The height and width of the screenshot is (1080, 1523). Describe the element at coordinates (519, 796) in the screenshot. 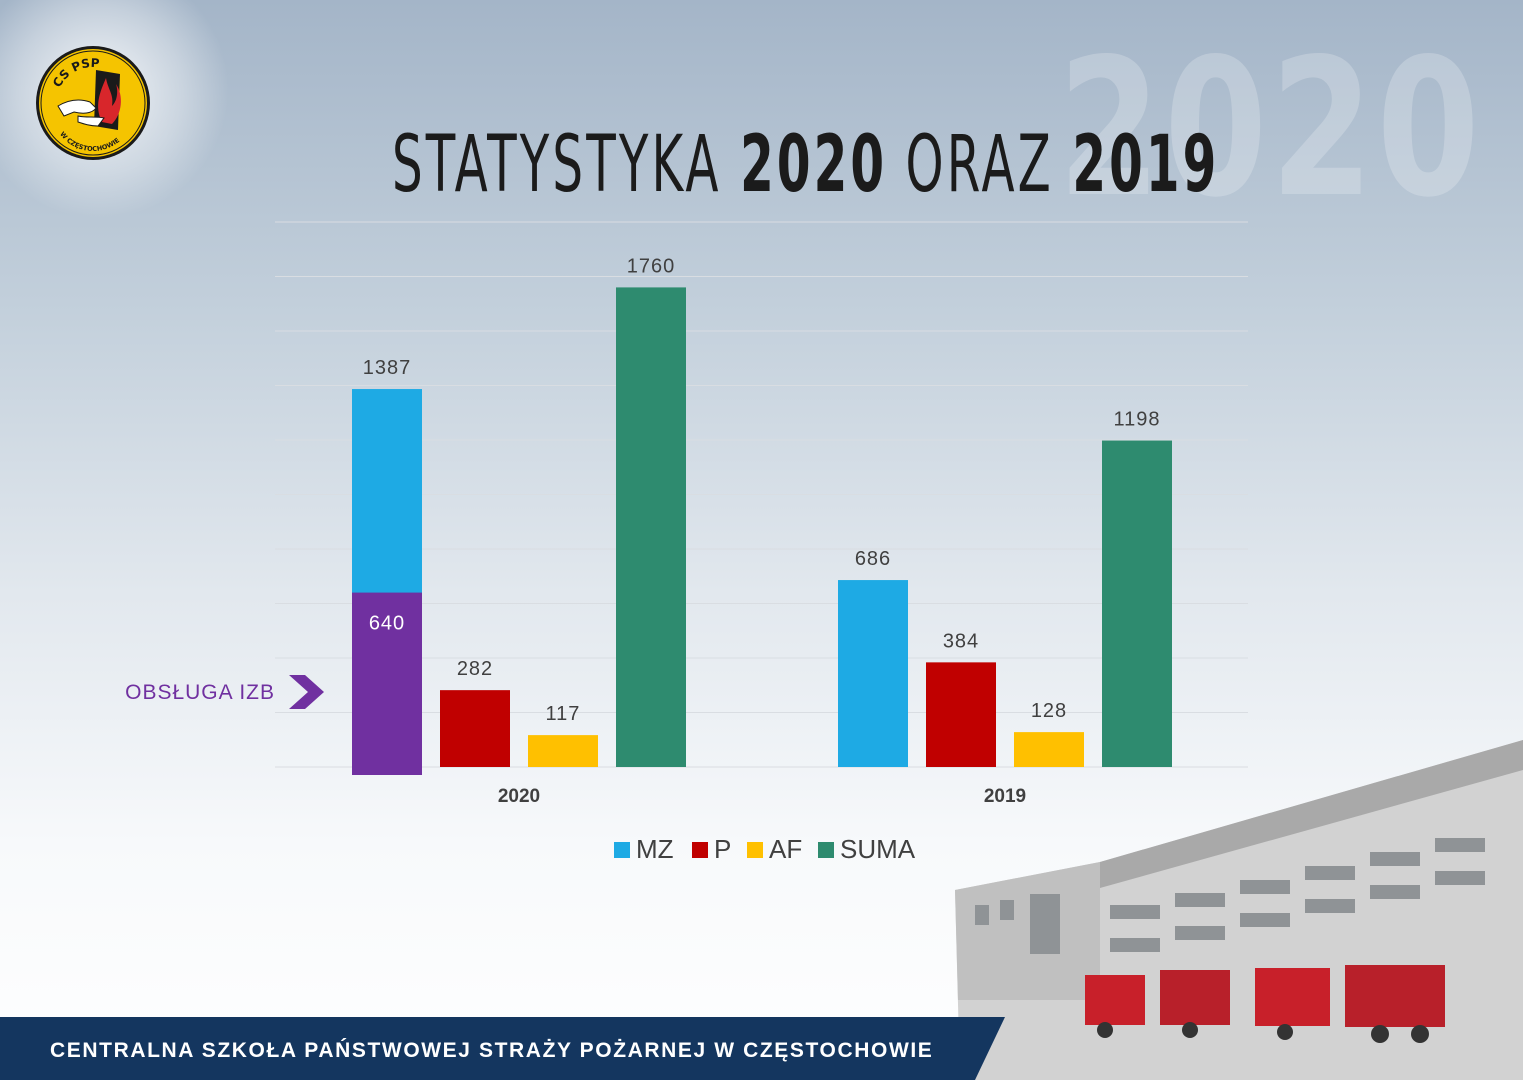

I see `x-tick-2020: 2020` at that location.